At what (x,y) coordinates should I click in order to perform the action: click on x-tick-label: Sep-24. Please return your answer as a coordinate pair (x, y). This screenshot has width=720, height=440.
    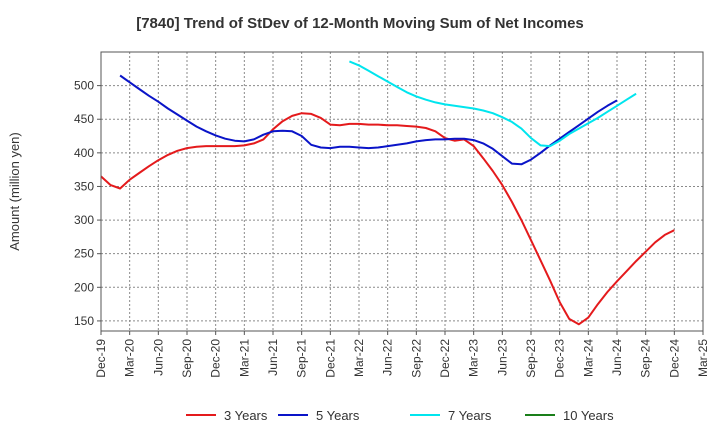
    Looking at the image, I should click on (646, 358).